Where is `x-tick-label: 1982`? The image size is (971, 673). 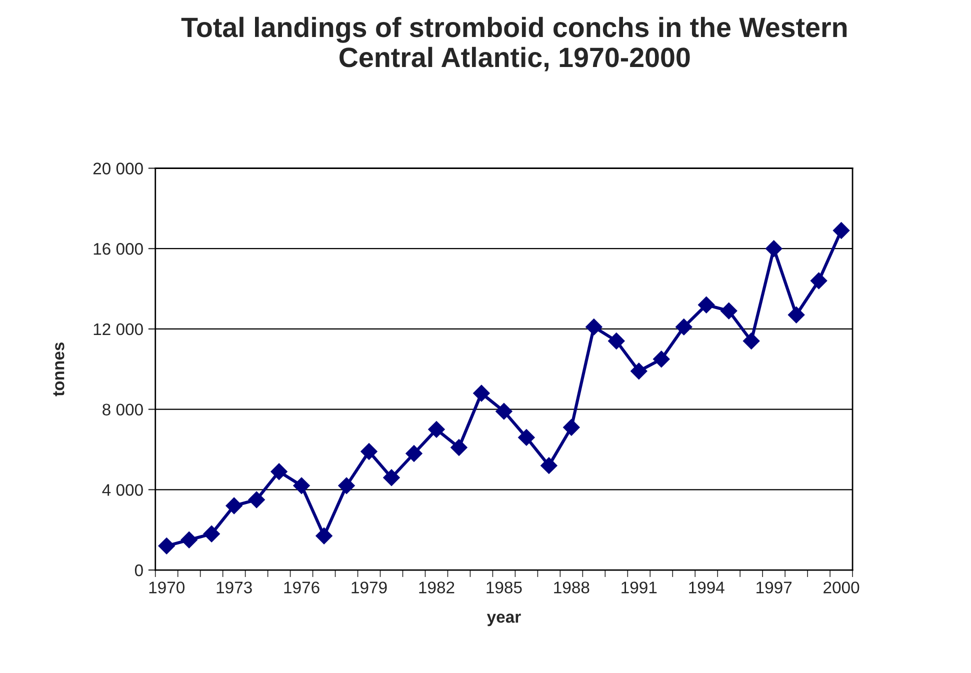 x-tick-label: 1982 is located at coordinates (436, 588).